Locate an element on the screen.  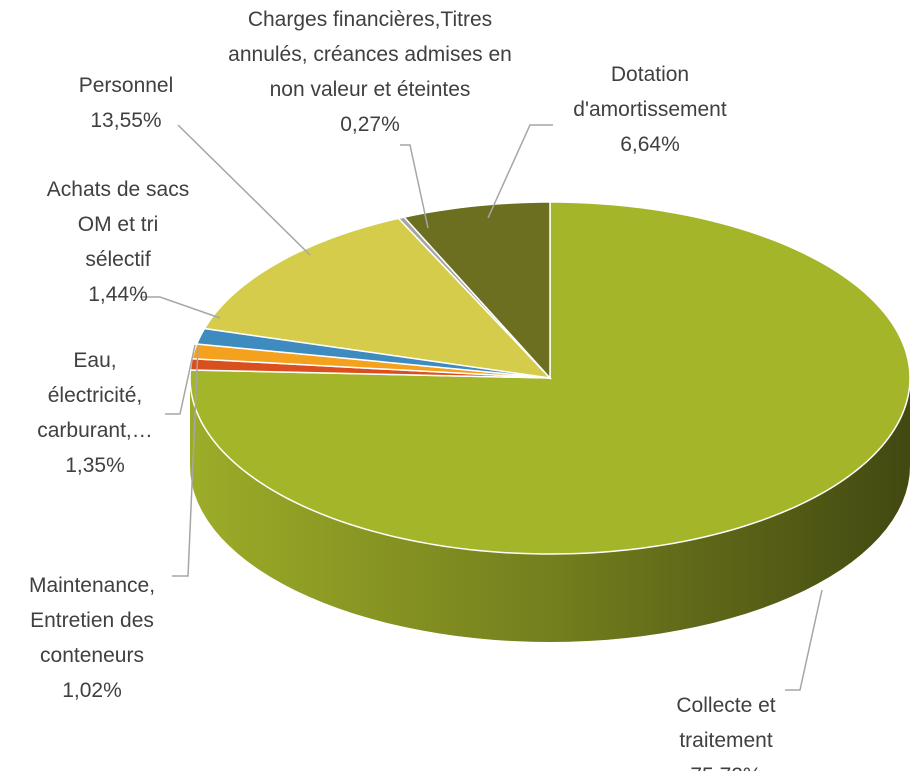
value-label: 6,64% is located at coordinates (650, 144).